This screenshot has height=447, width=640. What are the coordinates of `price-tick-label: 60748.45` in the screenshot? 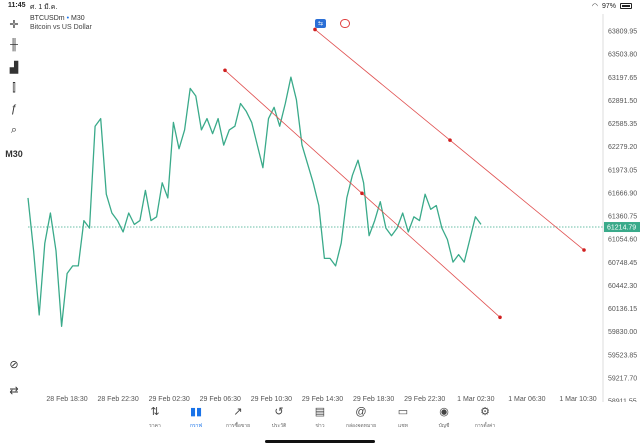 It's located at (622, 263).